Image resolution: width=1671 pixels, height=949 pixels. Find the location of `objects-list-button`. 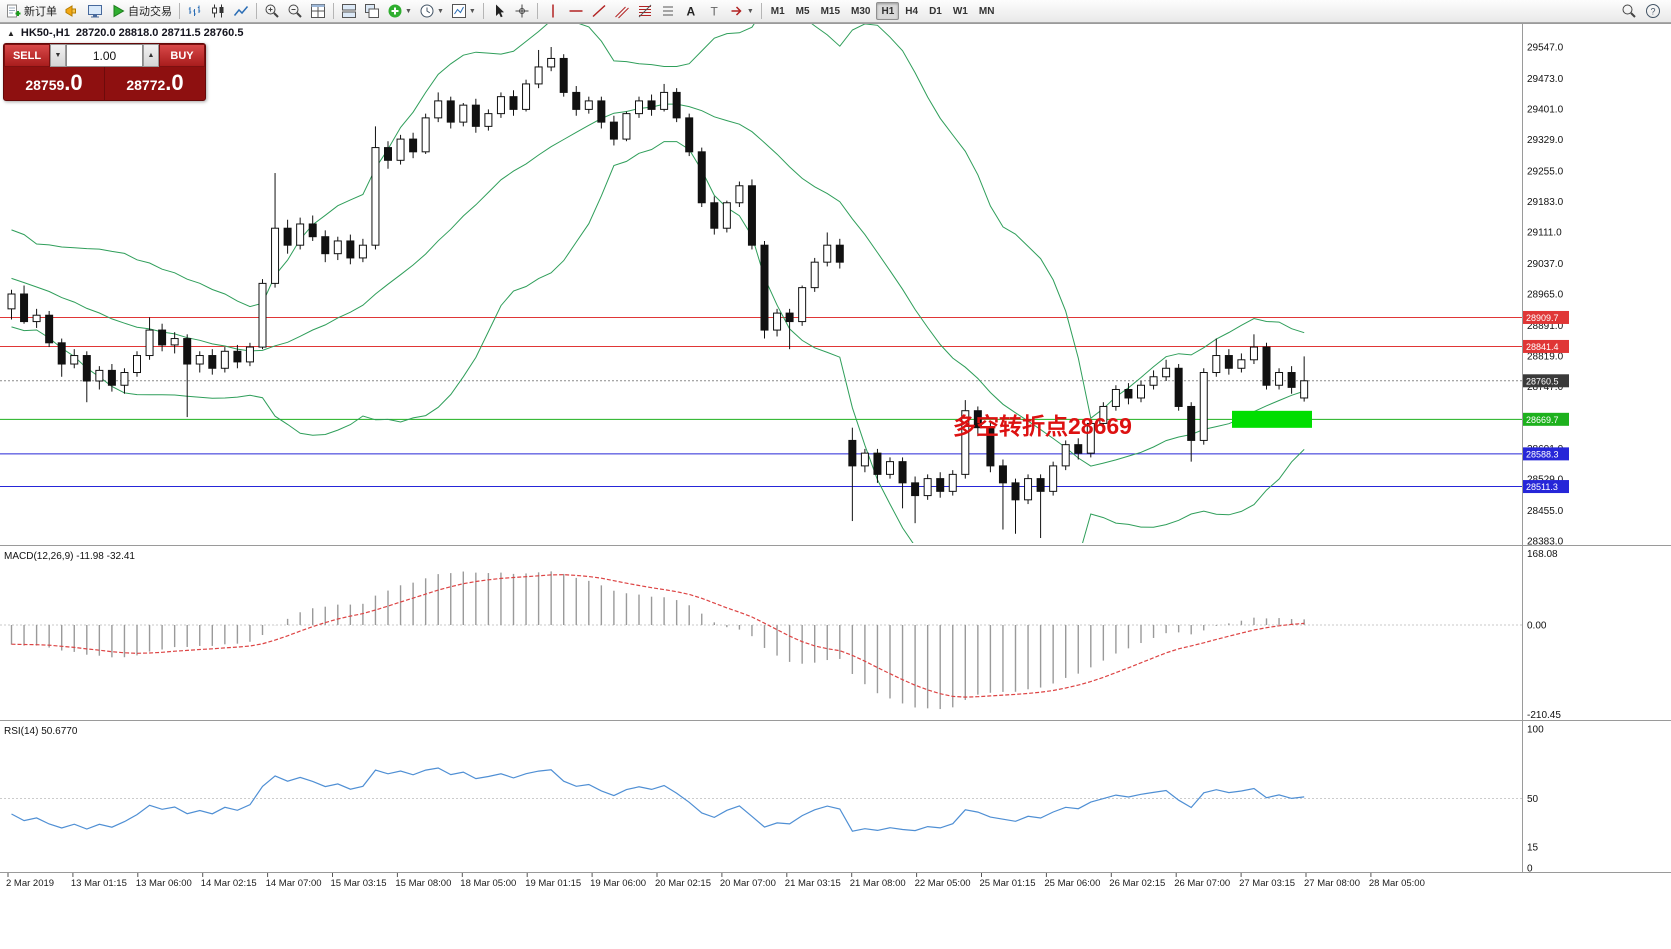

objects-list-button is located at coordinates (668, 11).